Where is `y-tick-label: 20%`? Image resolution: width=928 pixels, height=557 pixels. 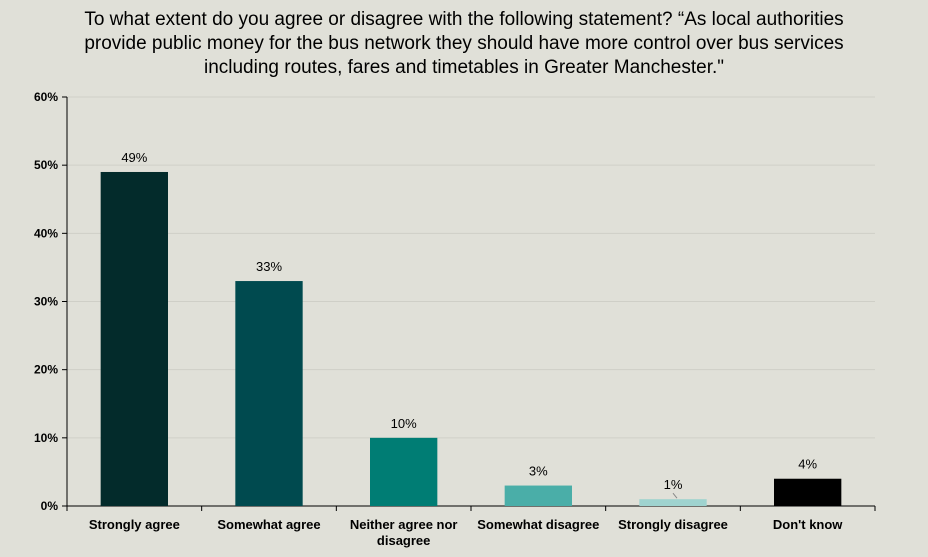
y-tick-label: 20% is located at coordinates (46, 370).